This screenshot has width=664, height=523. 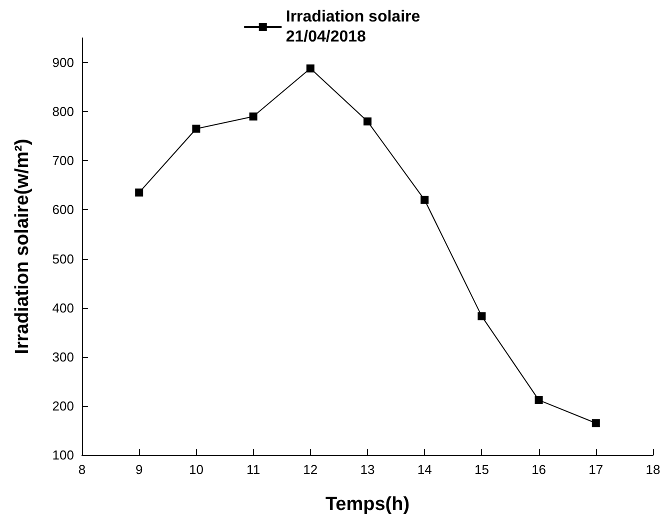 What do you see at coordinates (63, 62) in the screenshot?
I see `y-tick-label: 900` at bounding box center [63, 62].